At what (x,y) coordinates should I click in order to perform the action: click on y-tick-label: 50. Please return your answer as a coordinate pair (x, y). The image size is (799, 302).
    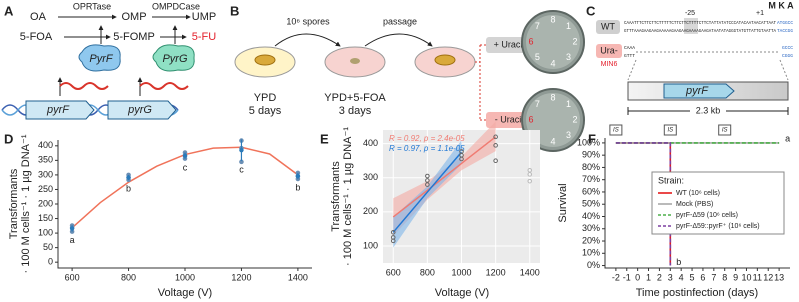
    Looking at the image, I should click on (48, 247).